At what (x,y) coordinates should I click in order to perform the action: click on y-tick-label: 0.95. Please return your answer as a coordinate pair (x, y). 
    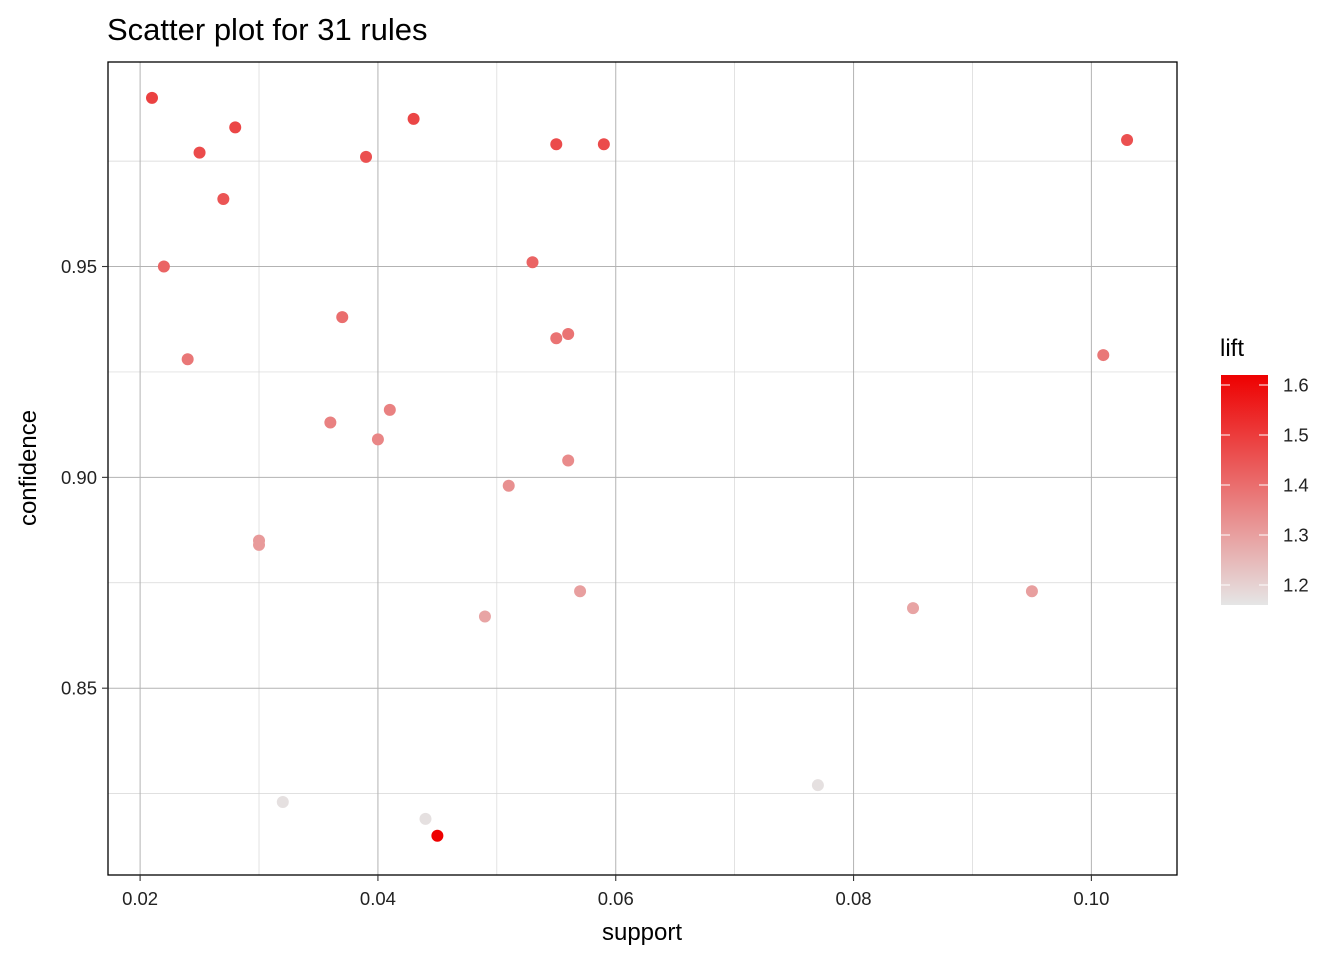
    Looking at the image, I should click on (79, 266).